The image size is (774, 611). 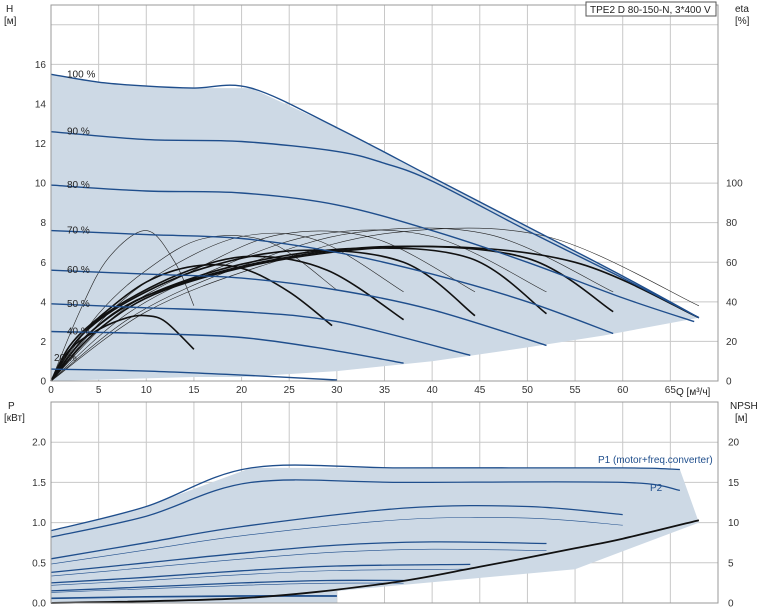 What do you see at coordinates (43, 382) in the screenshot?
I see `y-tick-label: 0` at bounding box center [43, 382].